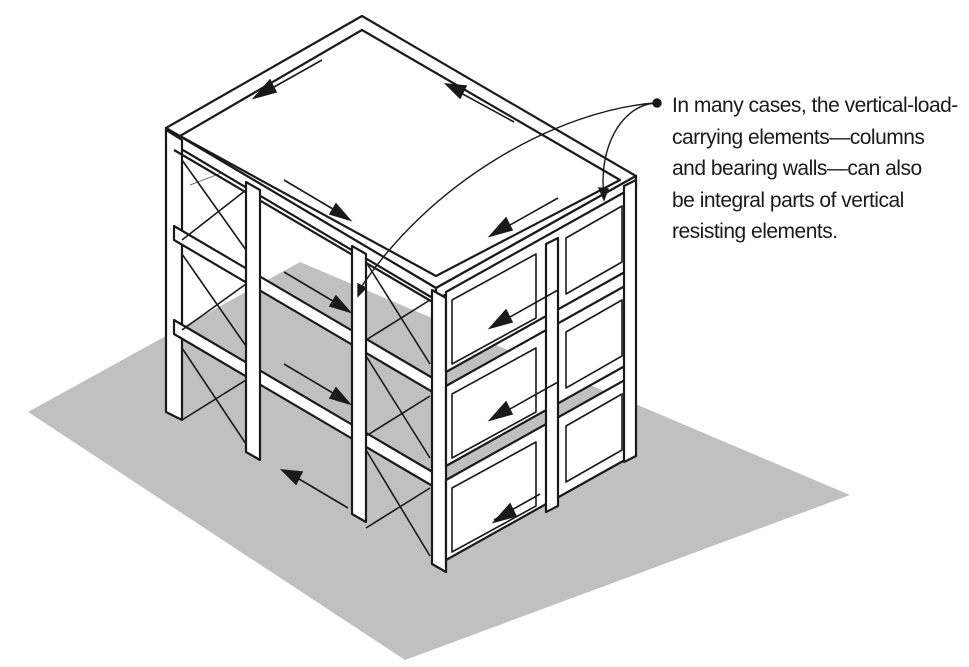 Image resolution: width=969 pixels, height=667 pixels. What do you see at coordinates (214, 302) in the screenshot?
I see `x-bracing-left-bay` at bounding box center [214, 302].